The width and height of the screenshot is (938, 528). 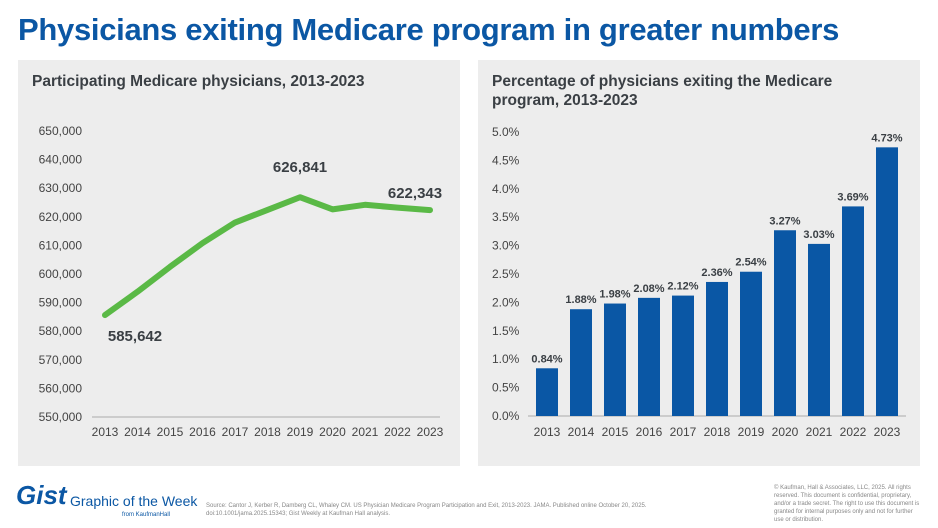 I want to click on y-tick-label: 2.5%, so click(x=506, y=274).